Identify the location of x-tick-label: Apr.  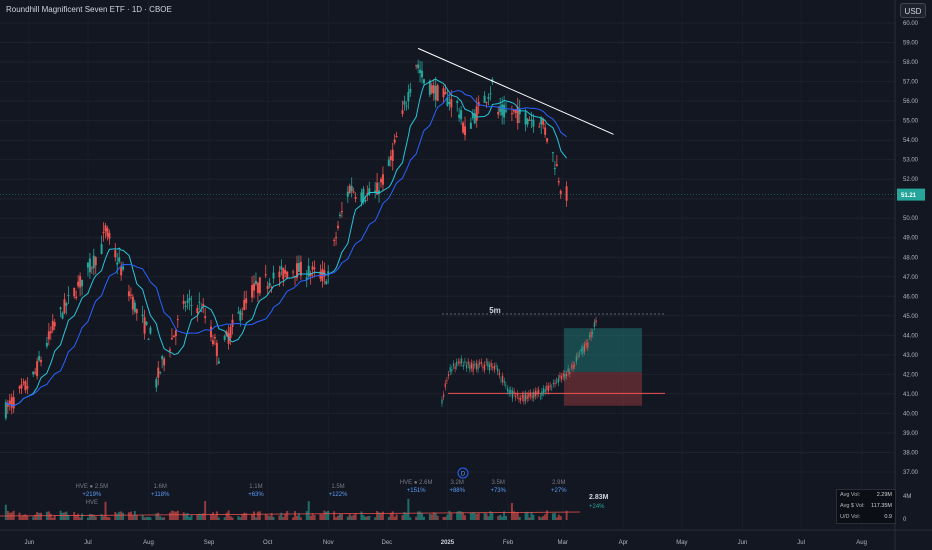
(623, 543).